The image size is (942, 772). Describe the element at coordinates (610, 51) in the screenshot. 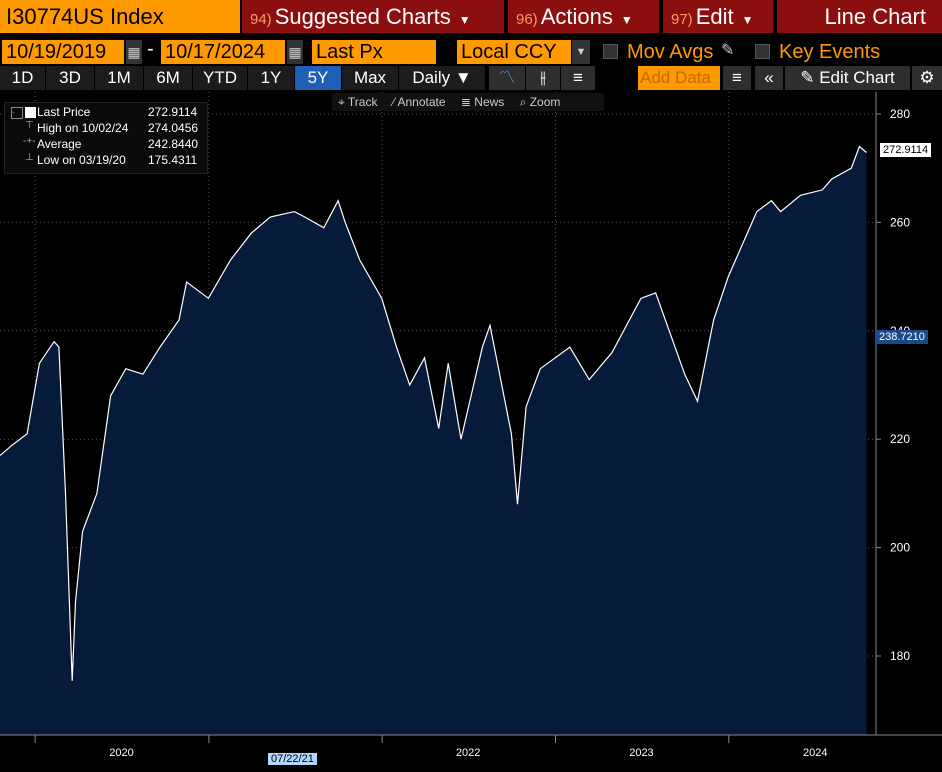

I see `mov-avgs-checkbox` at that location.